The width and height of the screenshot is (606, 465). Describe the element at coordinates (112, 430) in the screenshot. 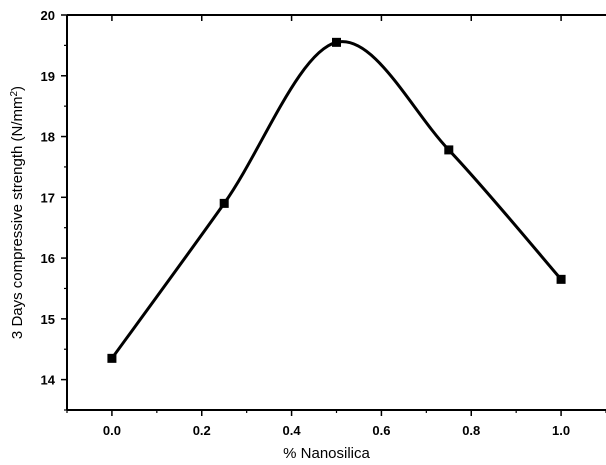

I see `x-tick-label: 0.0` at that location.